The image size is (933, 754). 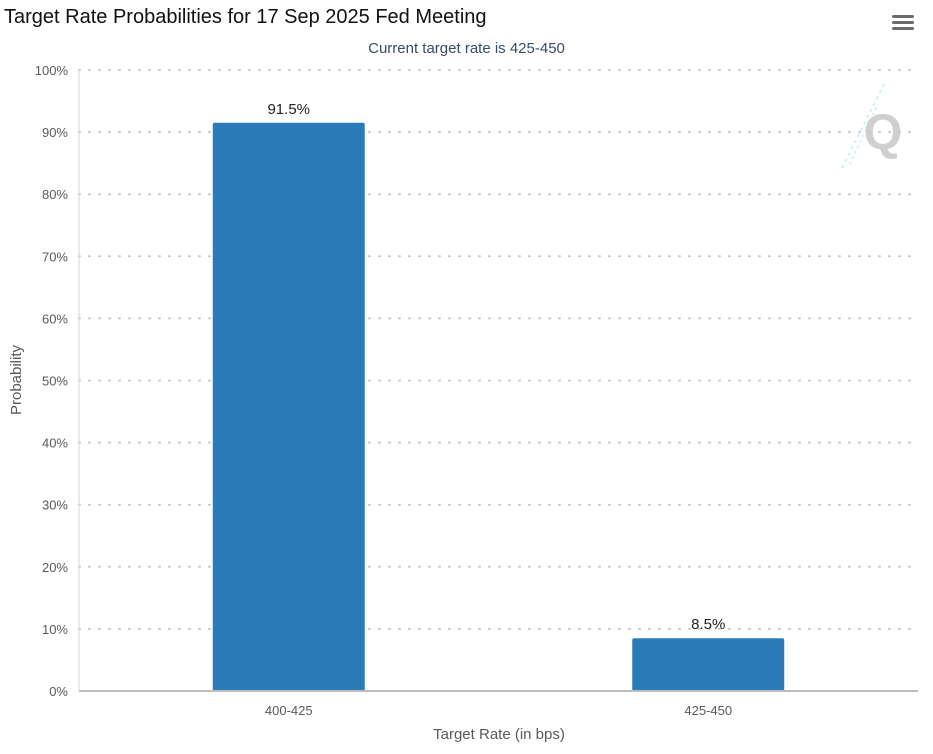 I want to click on x-tick-label: 400-425, so click(x=289, y=710).